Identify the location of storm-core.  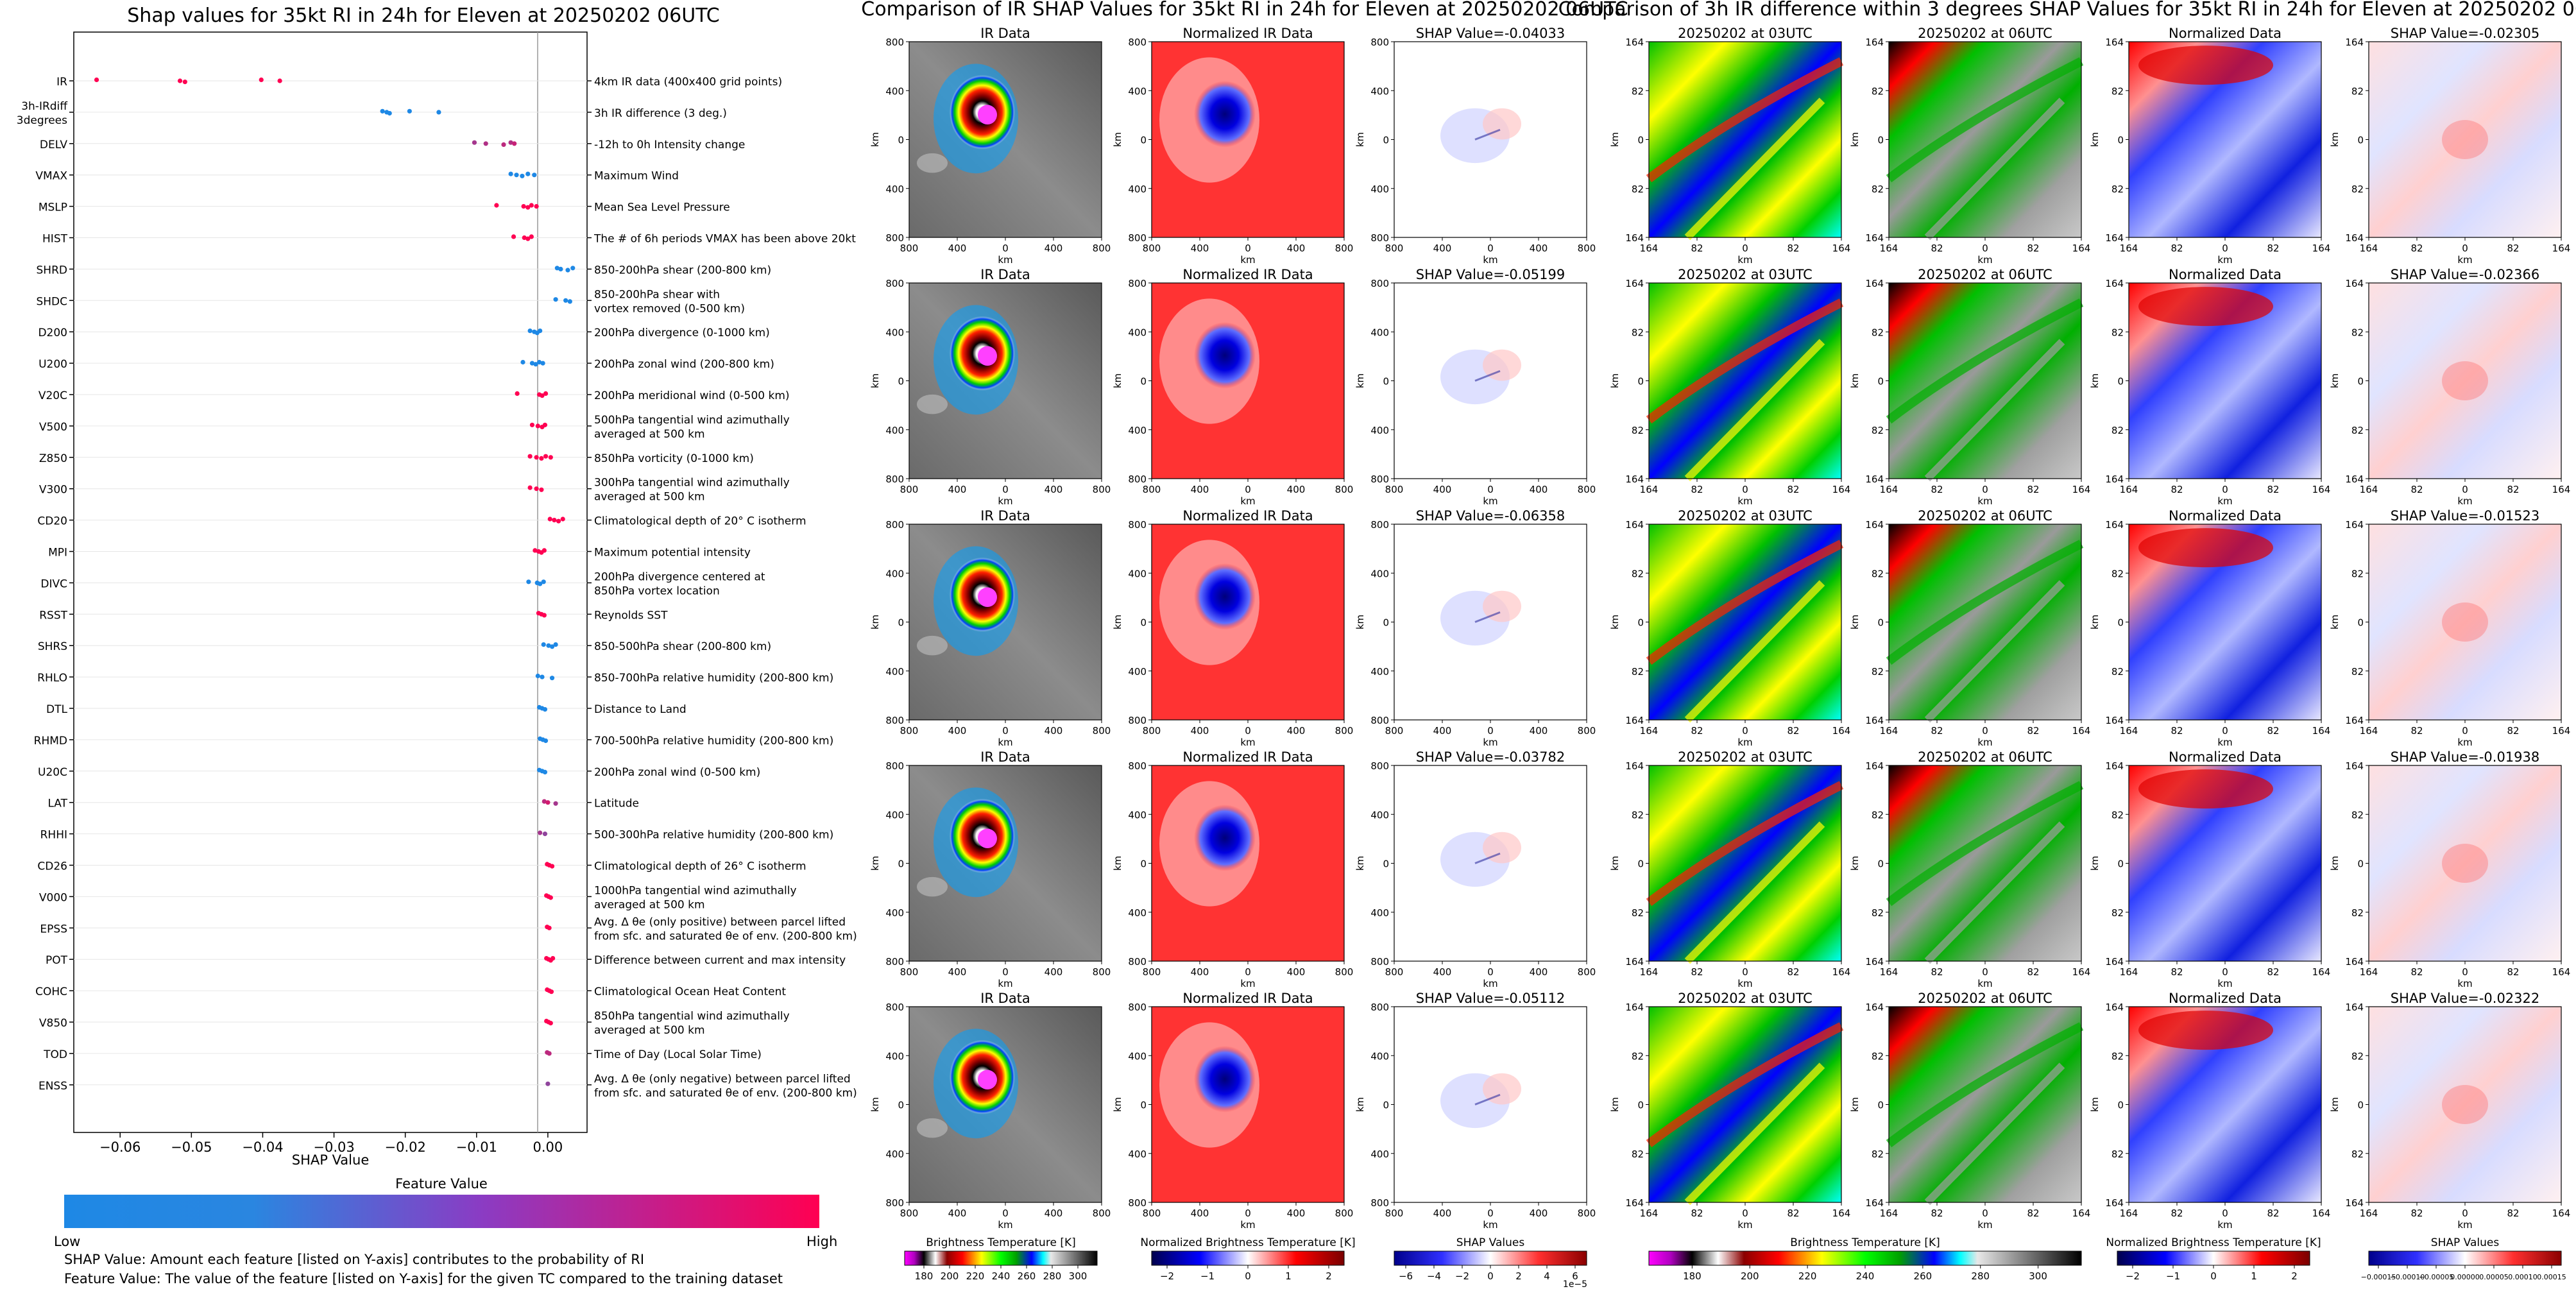
(988, 356).